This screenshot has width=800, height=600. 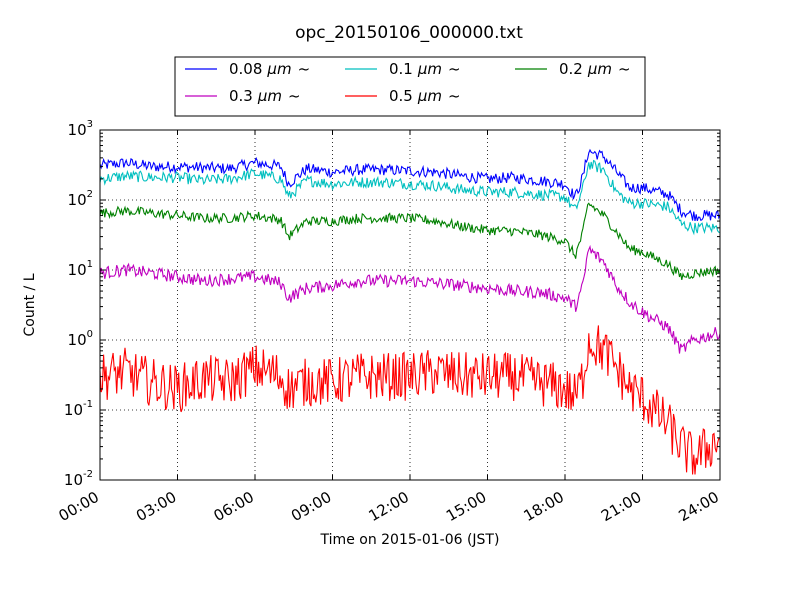 What do you see at coordinates (156, 506) in the screenshot?
I see `x-tick-label: 03:00` at bounding box center [156, 506].